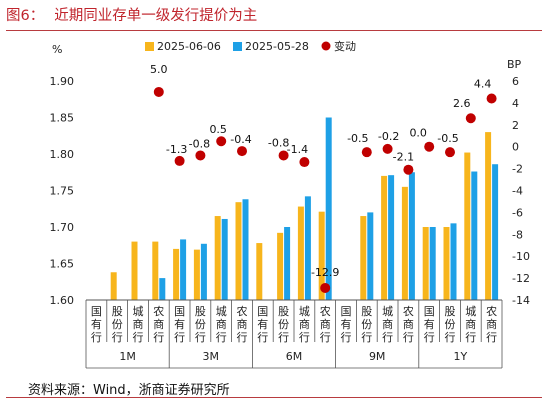  Describe the element at coordinates (149, 46) in the screenshot. I see `legend-swatch-series1` at that location.